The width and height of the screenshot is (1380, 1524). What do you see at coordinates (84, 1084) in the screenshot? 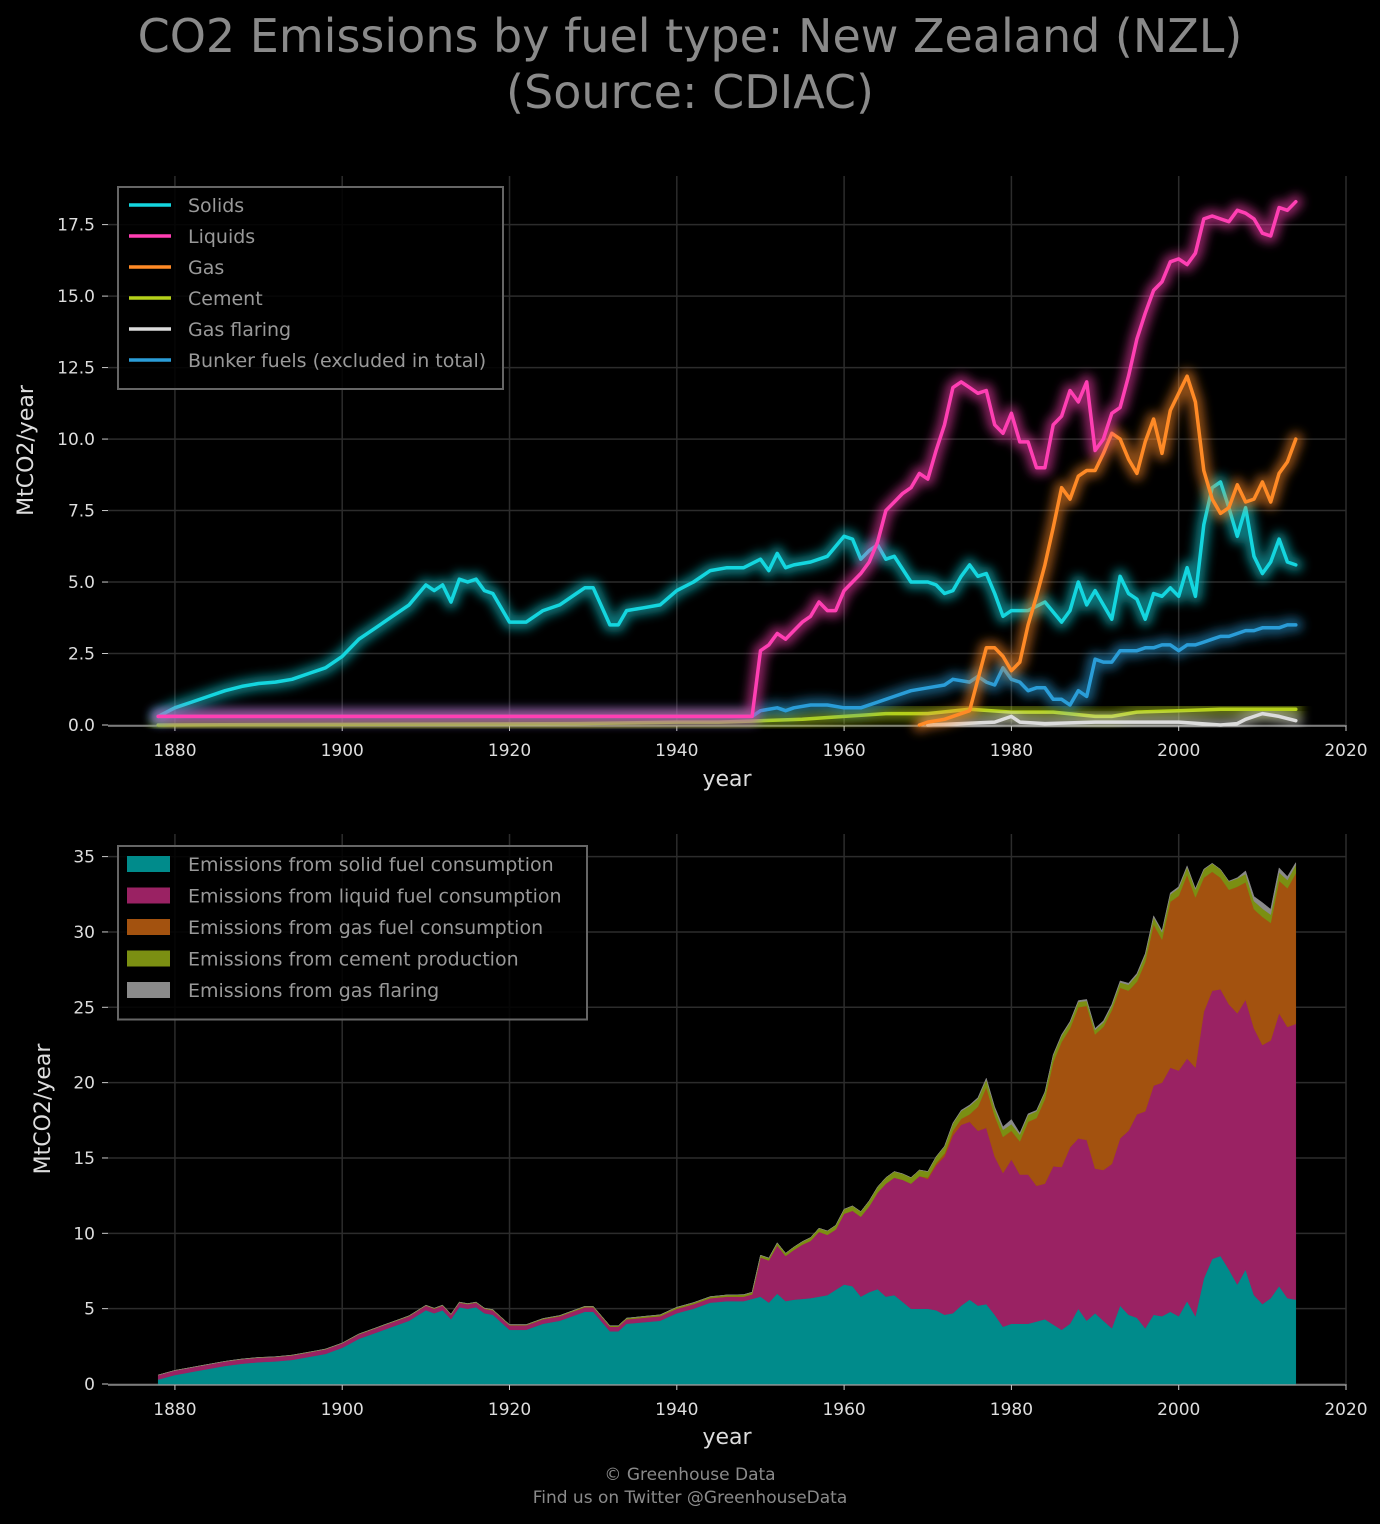
I see `bottom-chart-y-tick-label: 20` at bounding box center [84, 1084].